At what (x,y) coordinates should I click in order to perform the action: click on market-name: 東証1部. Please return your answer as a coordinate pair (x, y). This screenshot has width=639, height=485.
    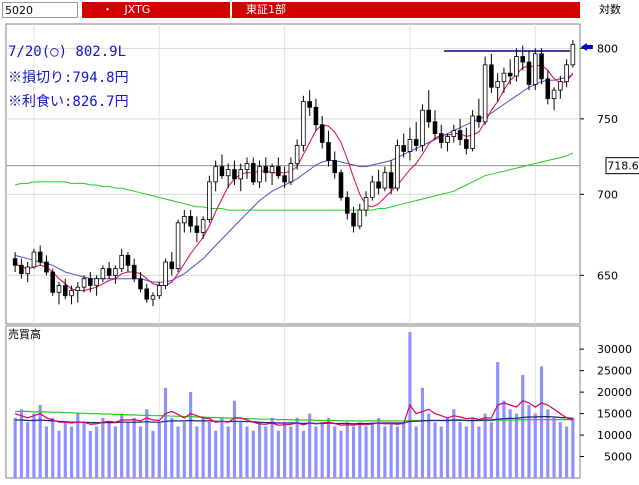
    Looking at the image, I should click on (266, 9).